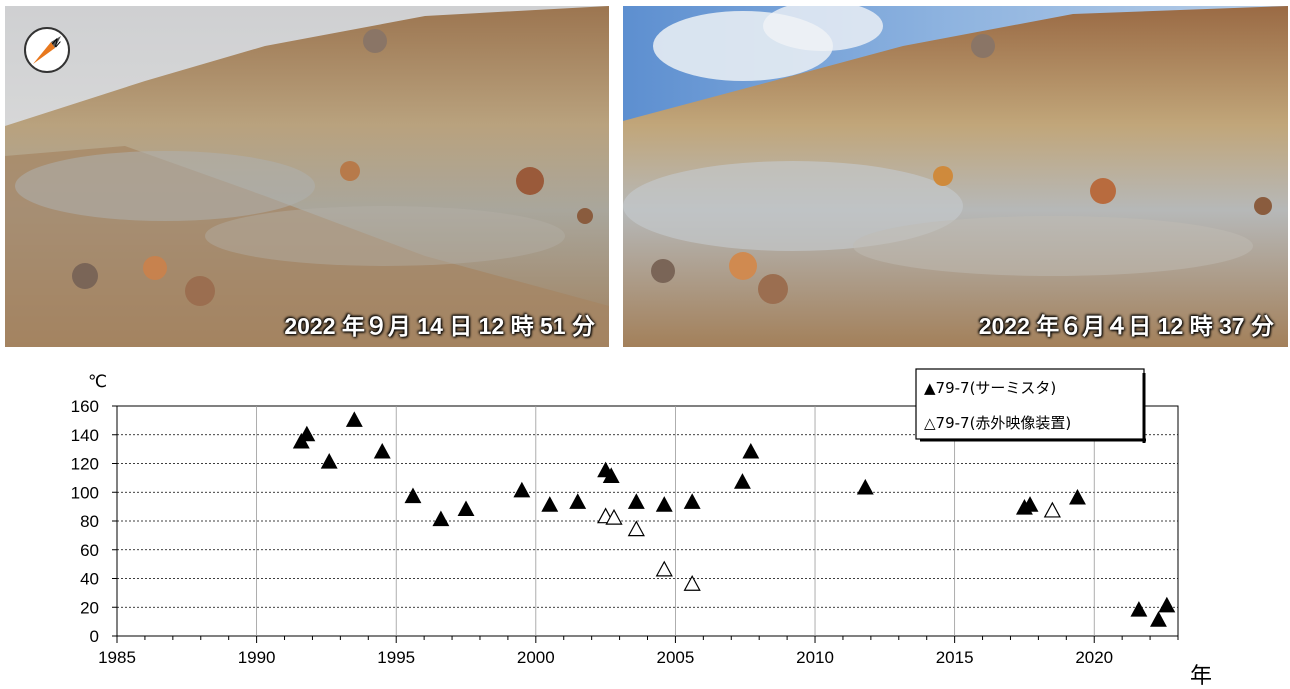 The height and width of the screenshot is (689, 1290). What do you see at coordinates (47, 50) in the screenshot?
I see `compass-icon: N` at bounding box center [47, 50].